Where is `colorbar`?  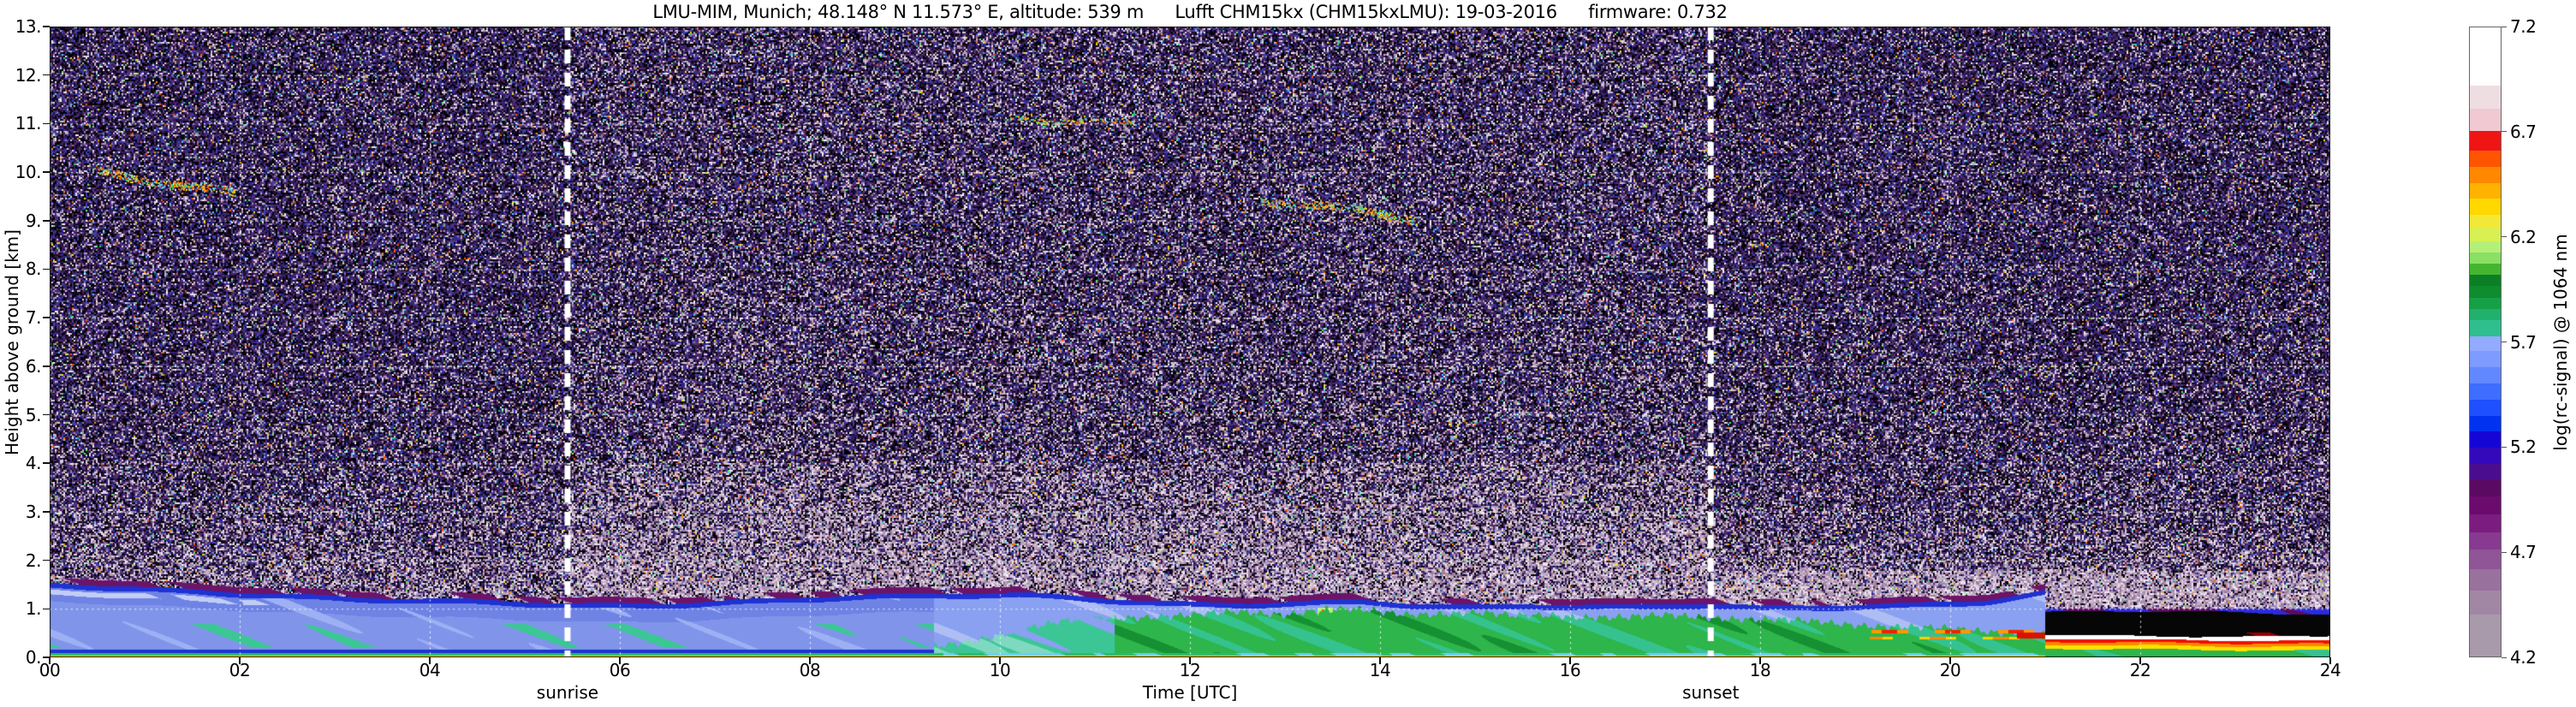 colorbar is located at coordinates (2485, 342).